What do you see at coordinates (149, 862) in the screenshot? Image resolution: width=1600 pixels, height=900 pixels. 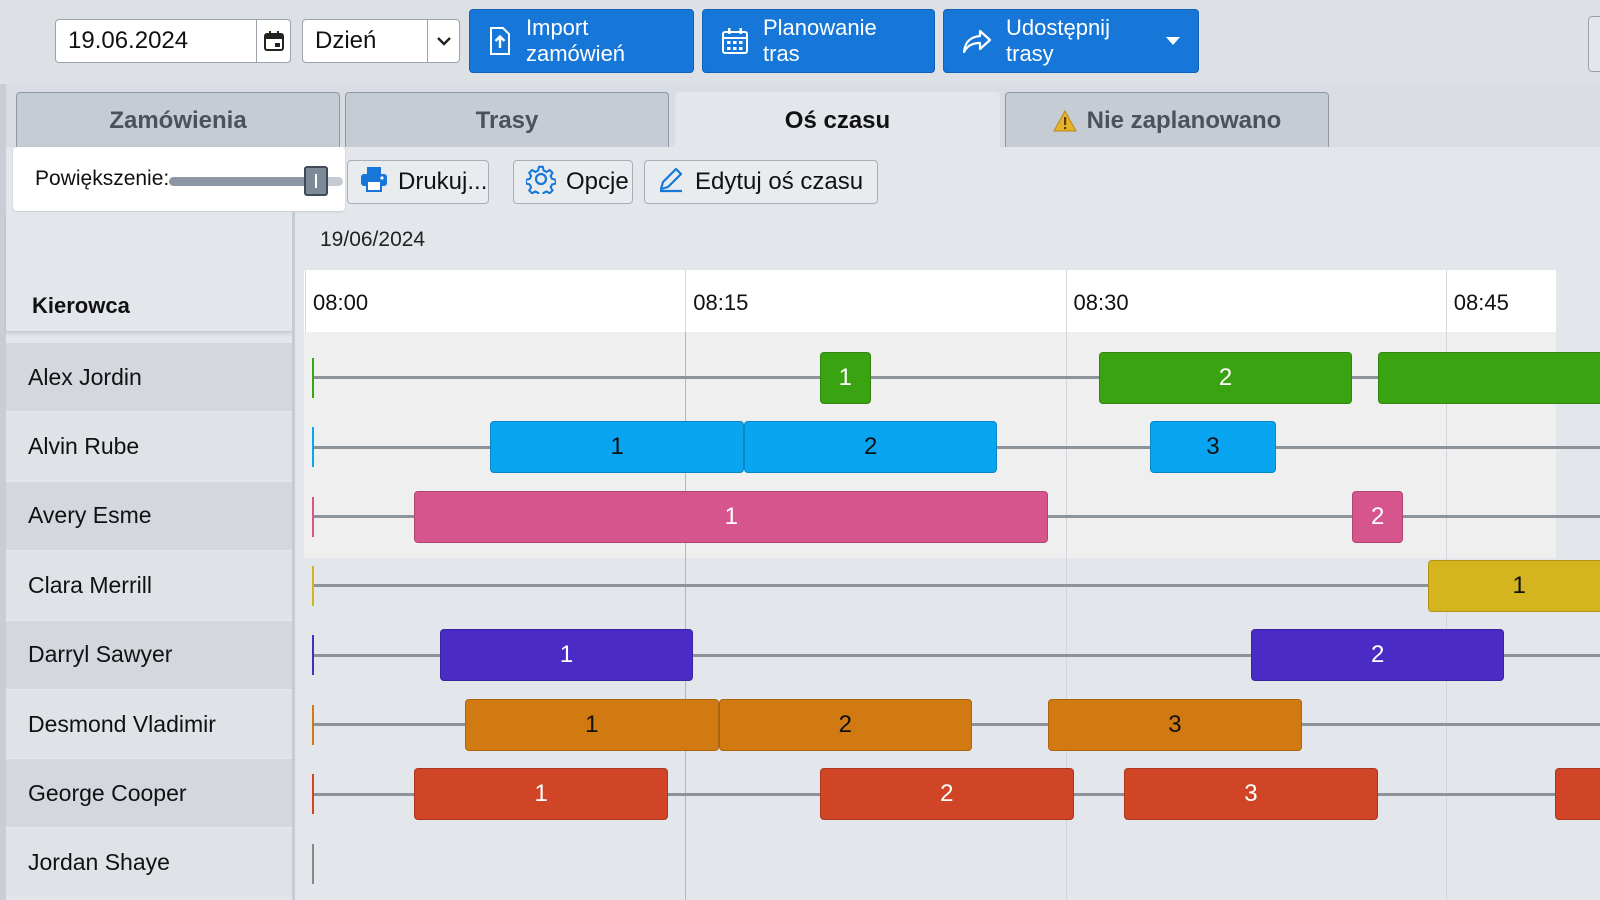 I see `driver-row: Jordan Shaye` at bounding box center [149, 862].